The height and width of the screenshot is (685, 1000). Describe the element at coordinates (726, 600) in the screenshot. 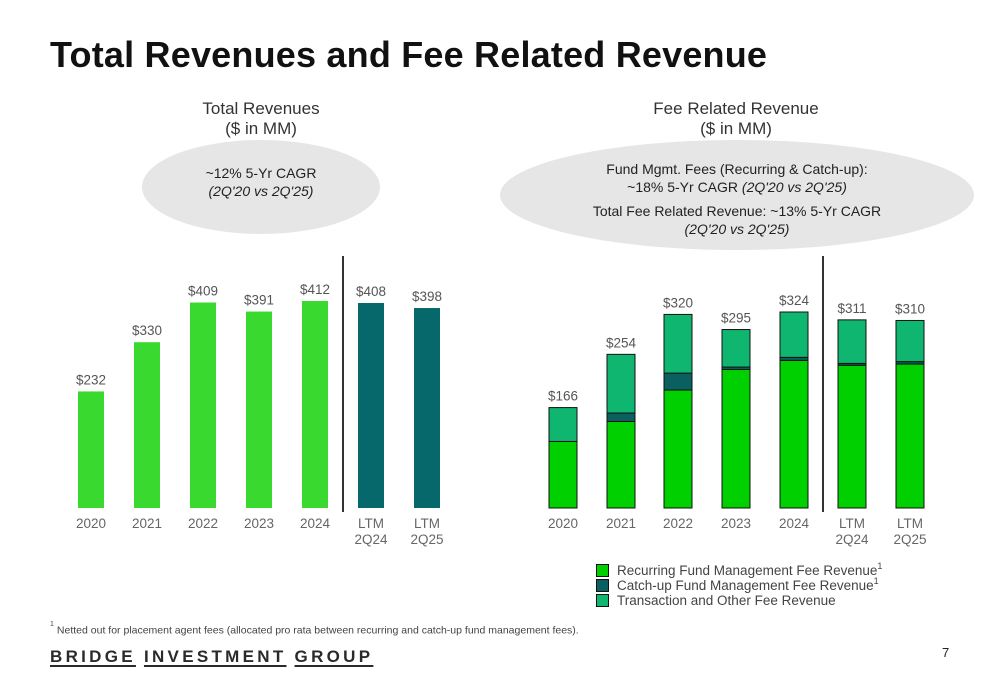

I see `legend-label-transaction: Transaction and Other Fee Revenue` at that location.